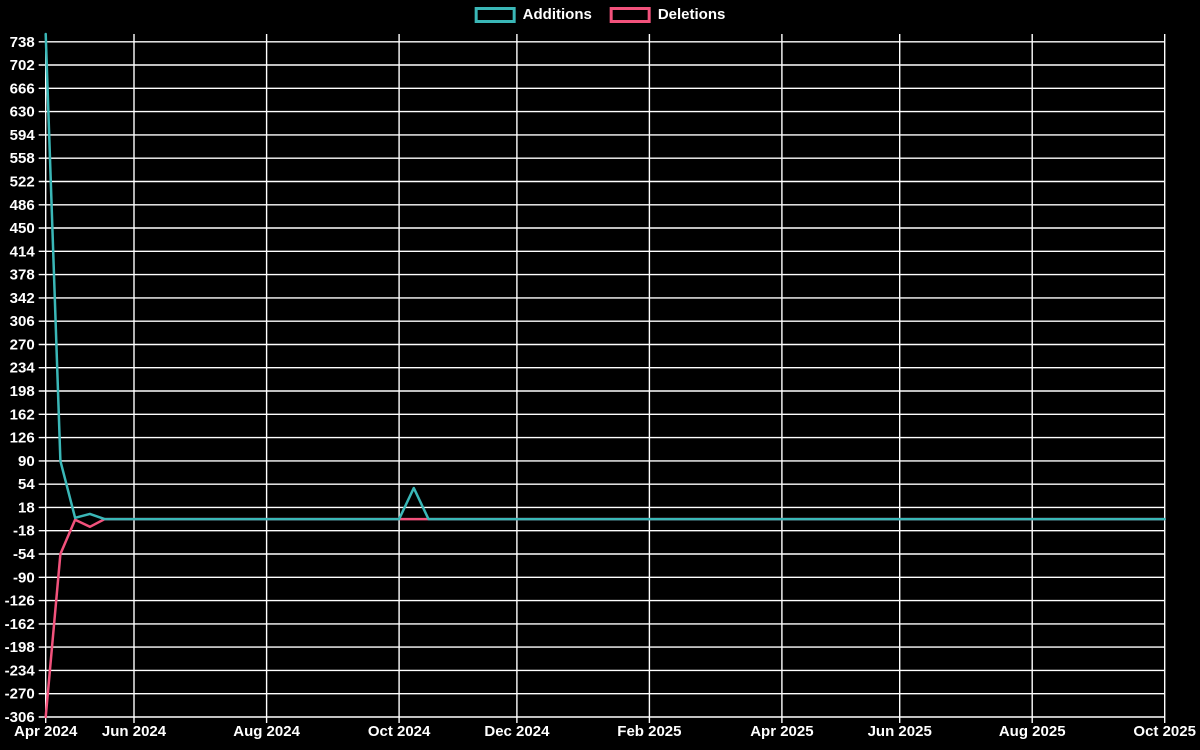 This screenshot has height=750, width=1200. I want to click on x-tick-label: Apr 2025, so click(781, 731).